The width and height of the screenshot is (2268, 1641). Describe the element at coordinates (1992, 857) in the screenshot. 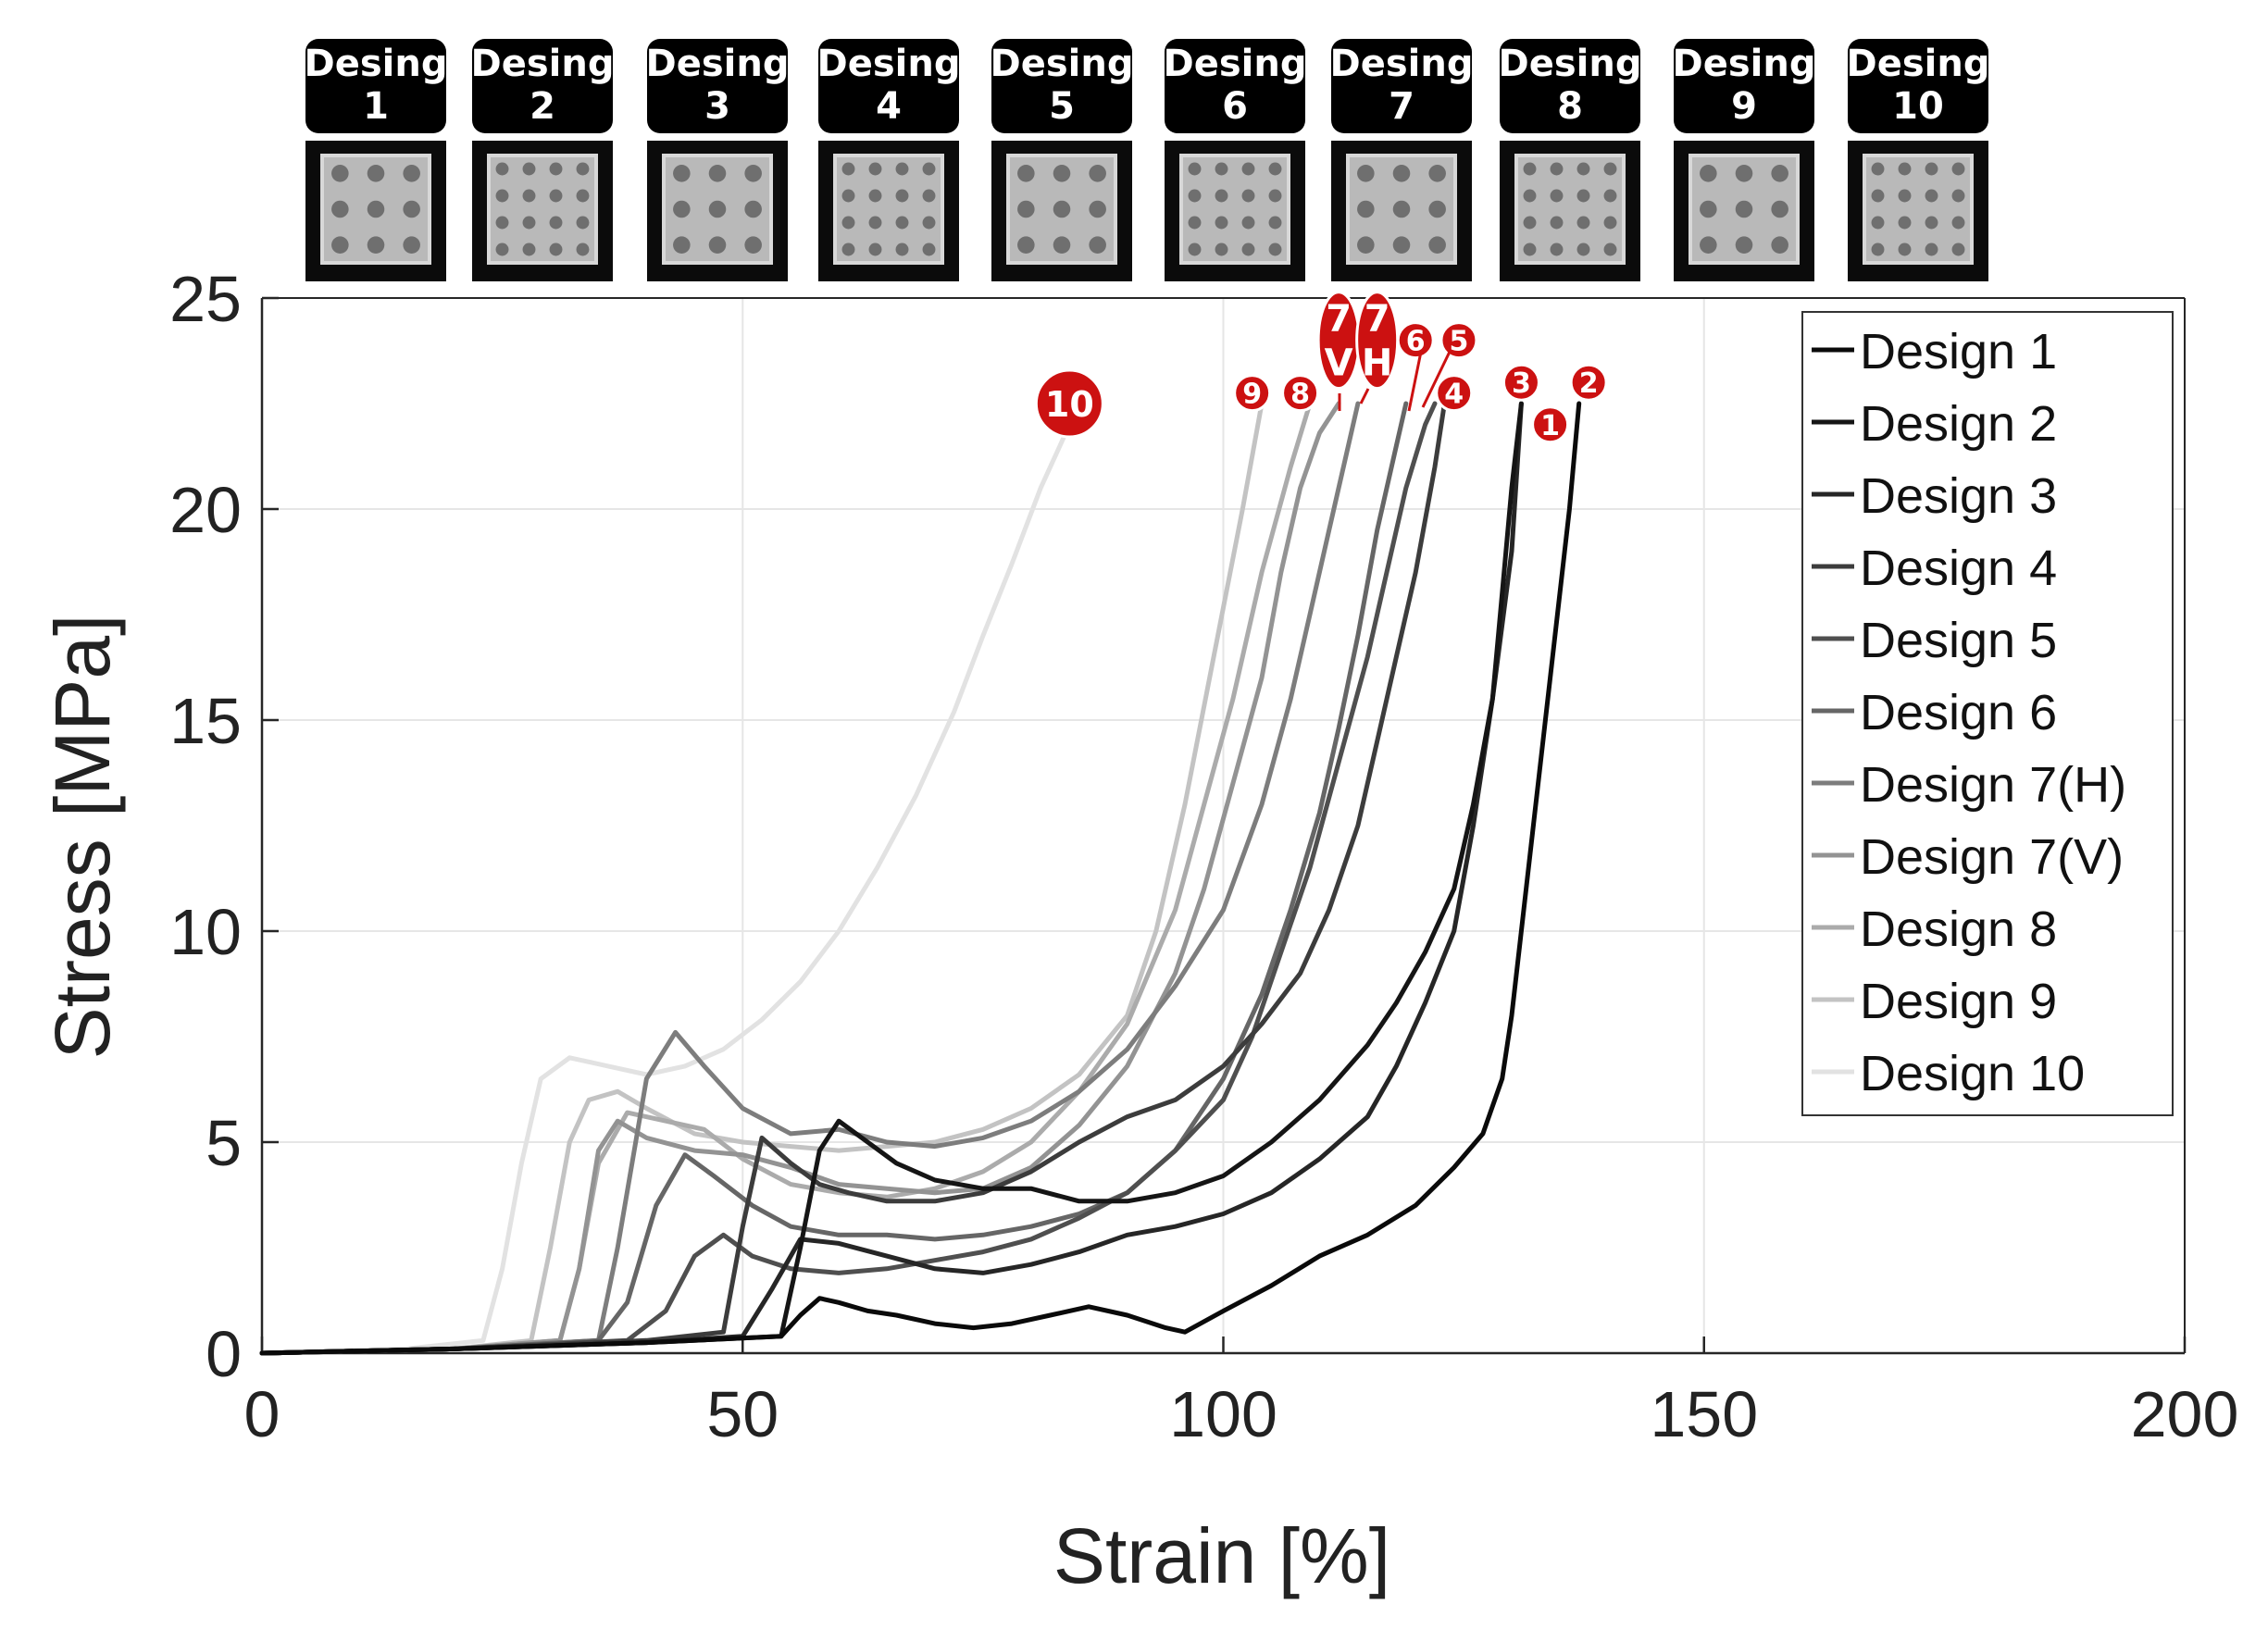

I see `legend-label: Design 7(V)` at that location.